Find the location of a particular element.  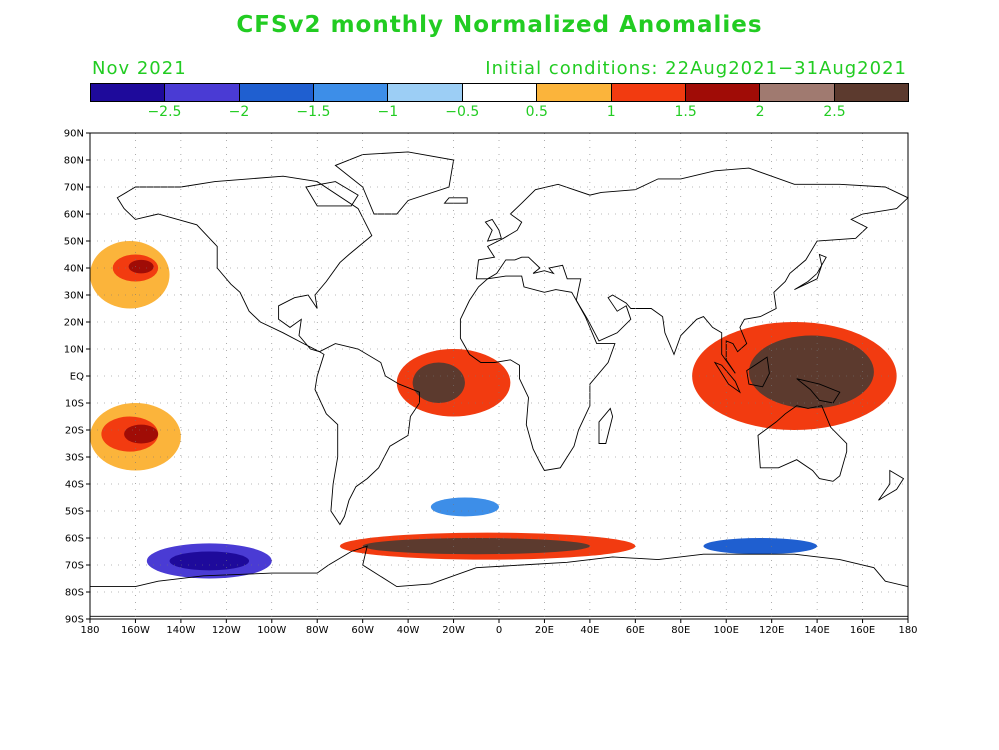

longitude-tick-label: 160W is located at coordinates (135, 630).